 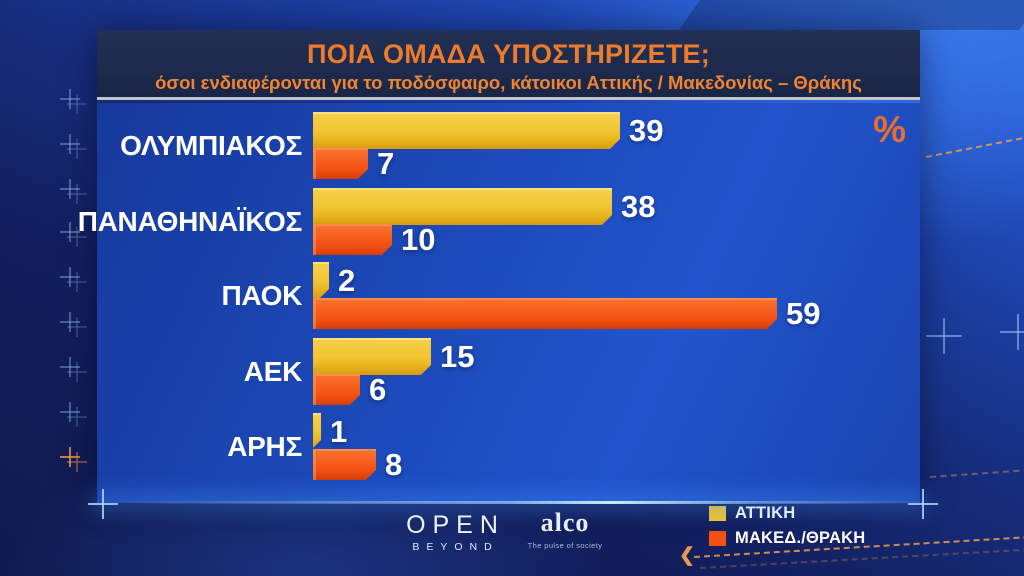 I want to click on category-label: ΟΛΥΜΠΙΑΚΟΣ, so click(x=211, y=145).